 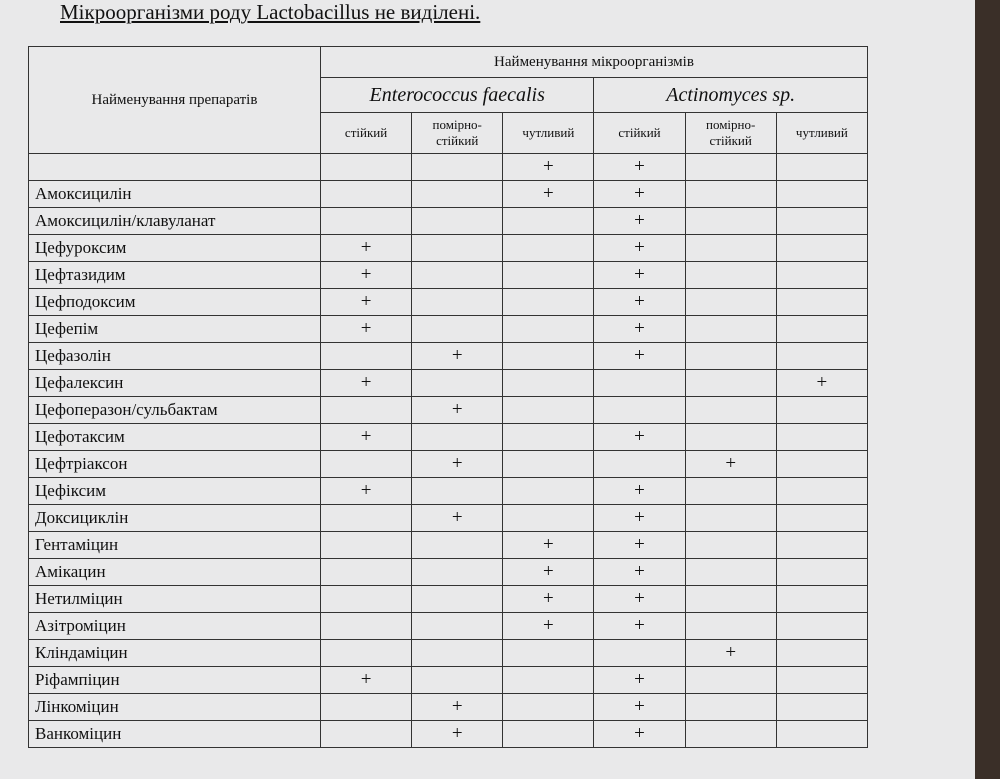 What do you see at coordinates (174, 356) in the screenshot?
I see `drug-name: Цефазолін` at bounding box center [174, 356].